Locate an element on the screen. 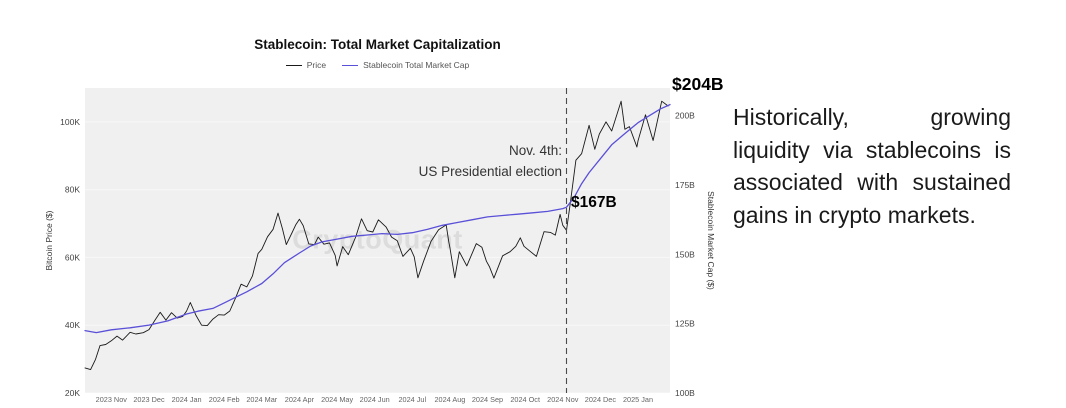 This screenshot has height=408, width=1066. x-axis-tick-label: 2024 Aug is located at coordinates (449, 399).